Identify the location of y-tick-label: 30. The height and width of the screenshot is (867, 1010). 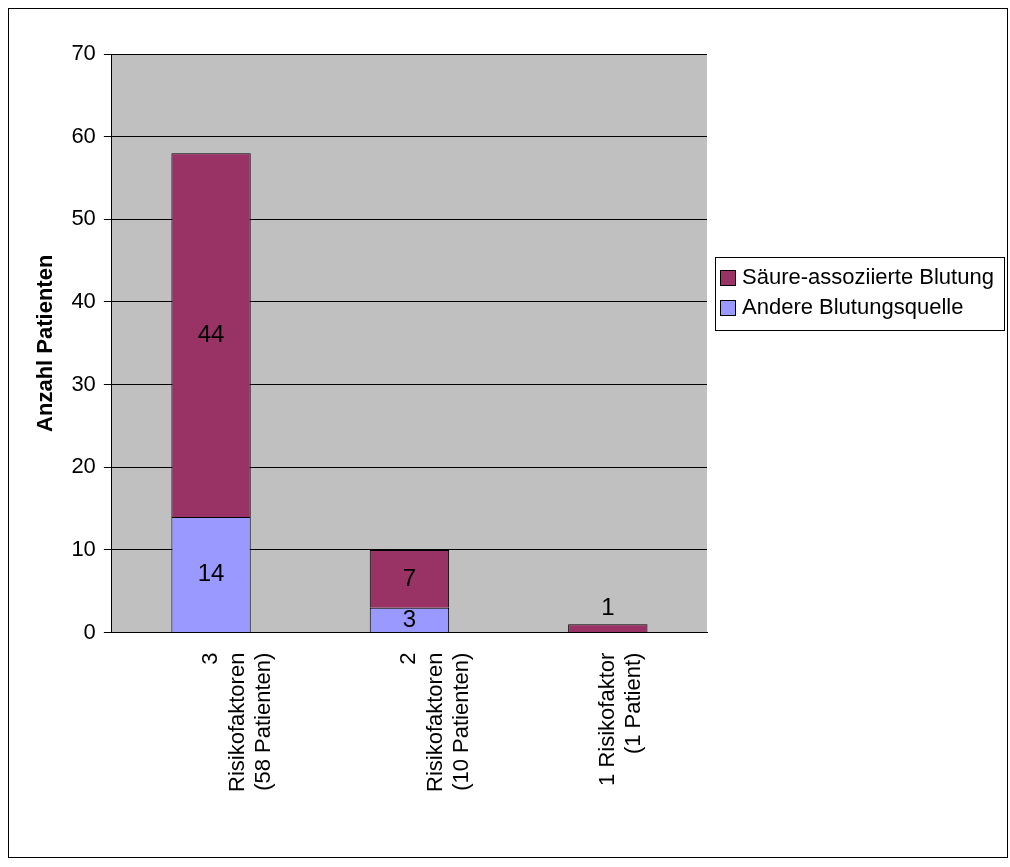
(83, 383).